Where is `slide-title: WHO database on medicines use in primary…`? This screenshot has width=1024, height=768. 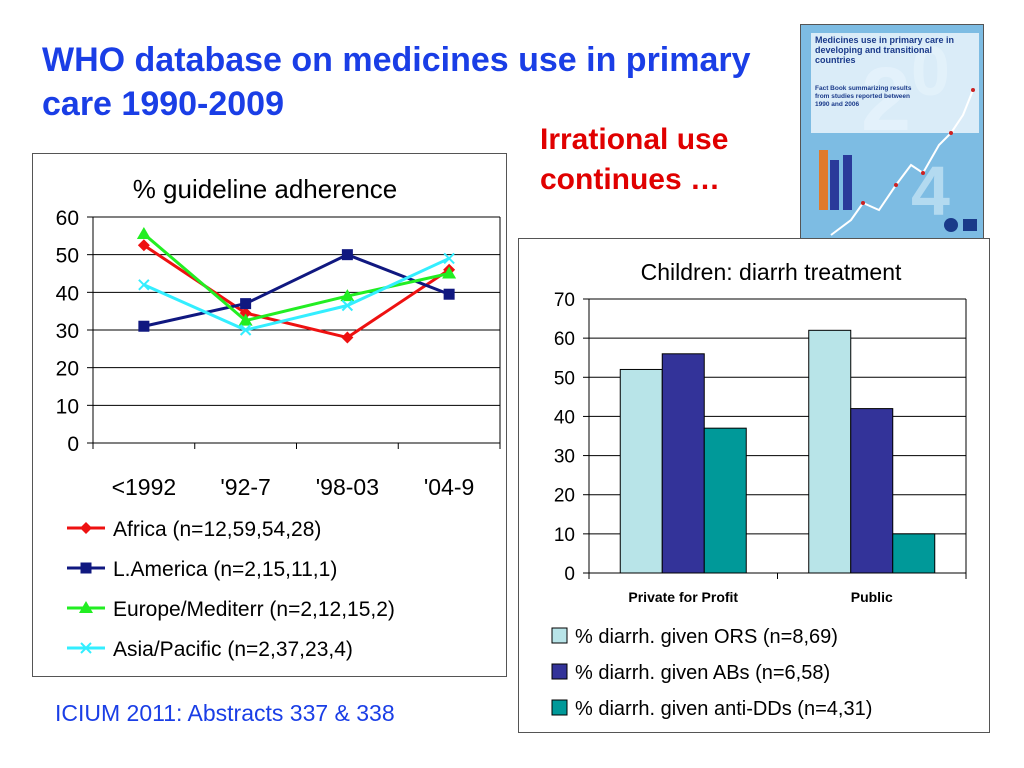 slide-title: WHO database on medicines use in primary… is located at coordinates (396, 82).